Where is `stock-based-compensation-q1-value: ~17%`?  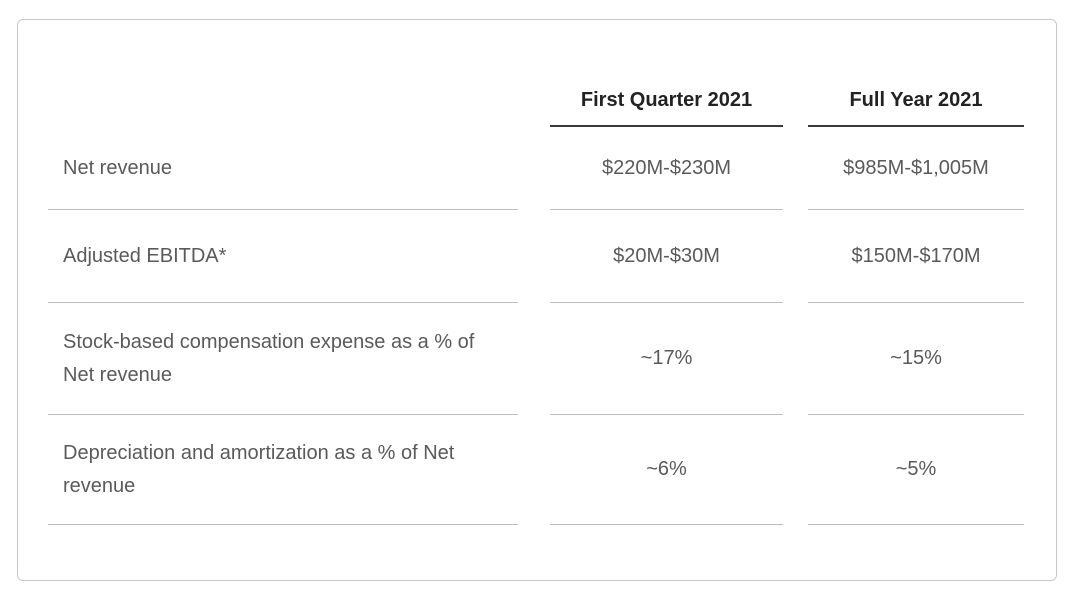 stock-based-compensation-q1-value: ~17% is located at coordinates (666, 359).